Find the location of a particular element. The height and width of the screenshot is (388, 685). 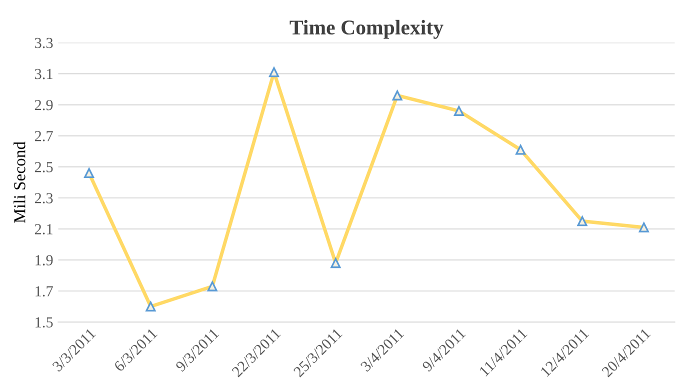

y-tick-label: 1.7 is located at coordinates (44, 291).